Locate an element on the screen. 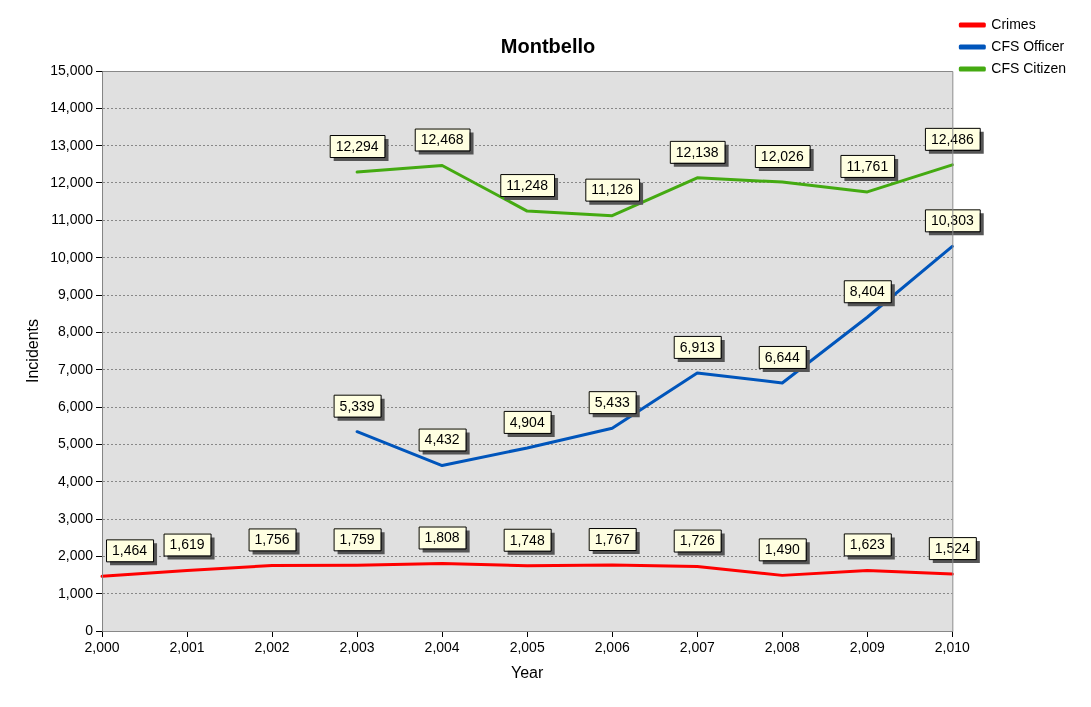 This screenshot has height=707, width=1091. data-label: 1,748 is located at coordinates (527, 539).